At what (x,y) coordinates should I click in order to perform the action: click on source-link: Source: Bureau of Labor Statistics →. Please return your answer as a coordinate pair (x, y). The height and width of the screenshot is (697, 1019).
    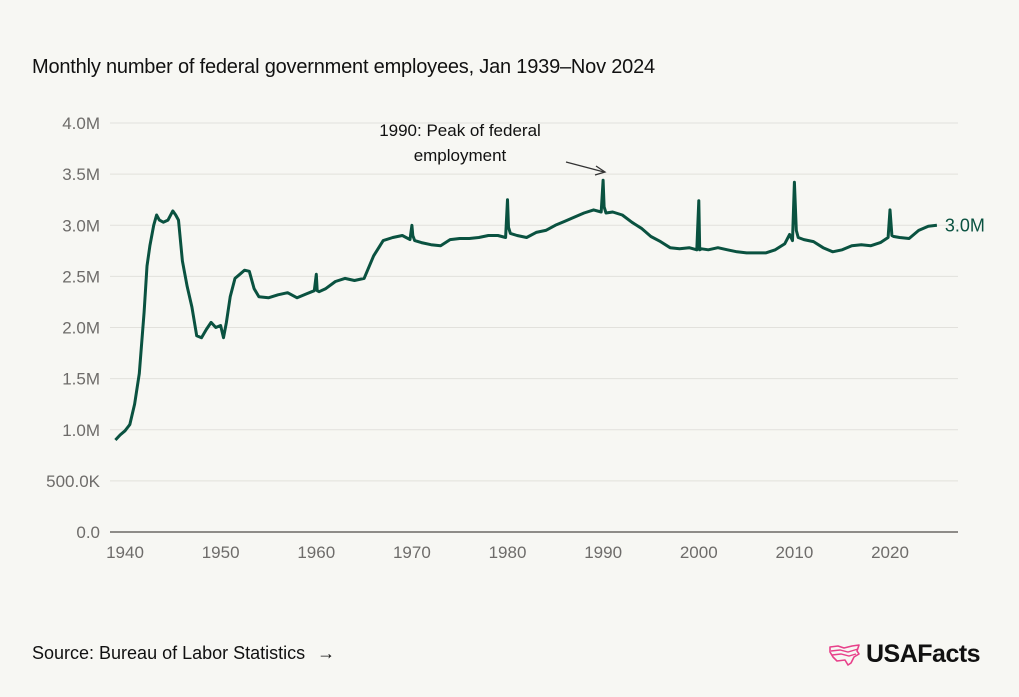
    Looking at the image, I should click on (183, 653).